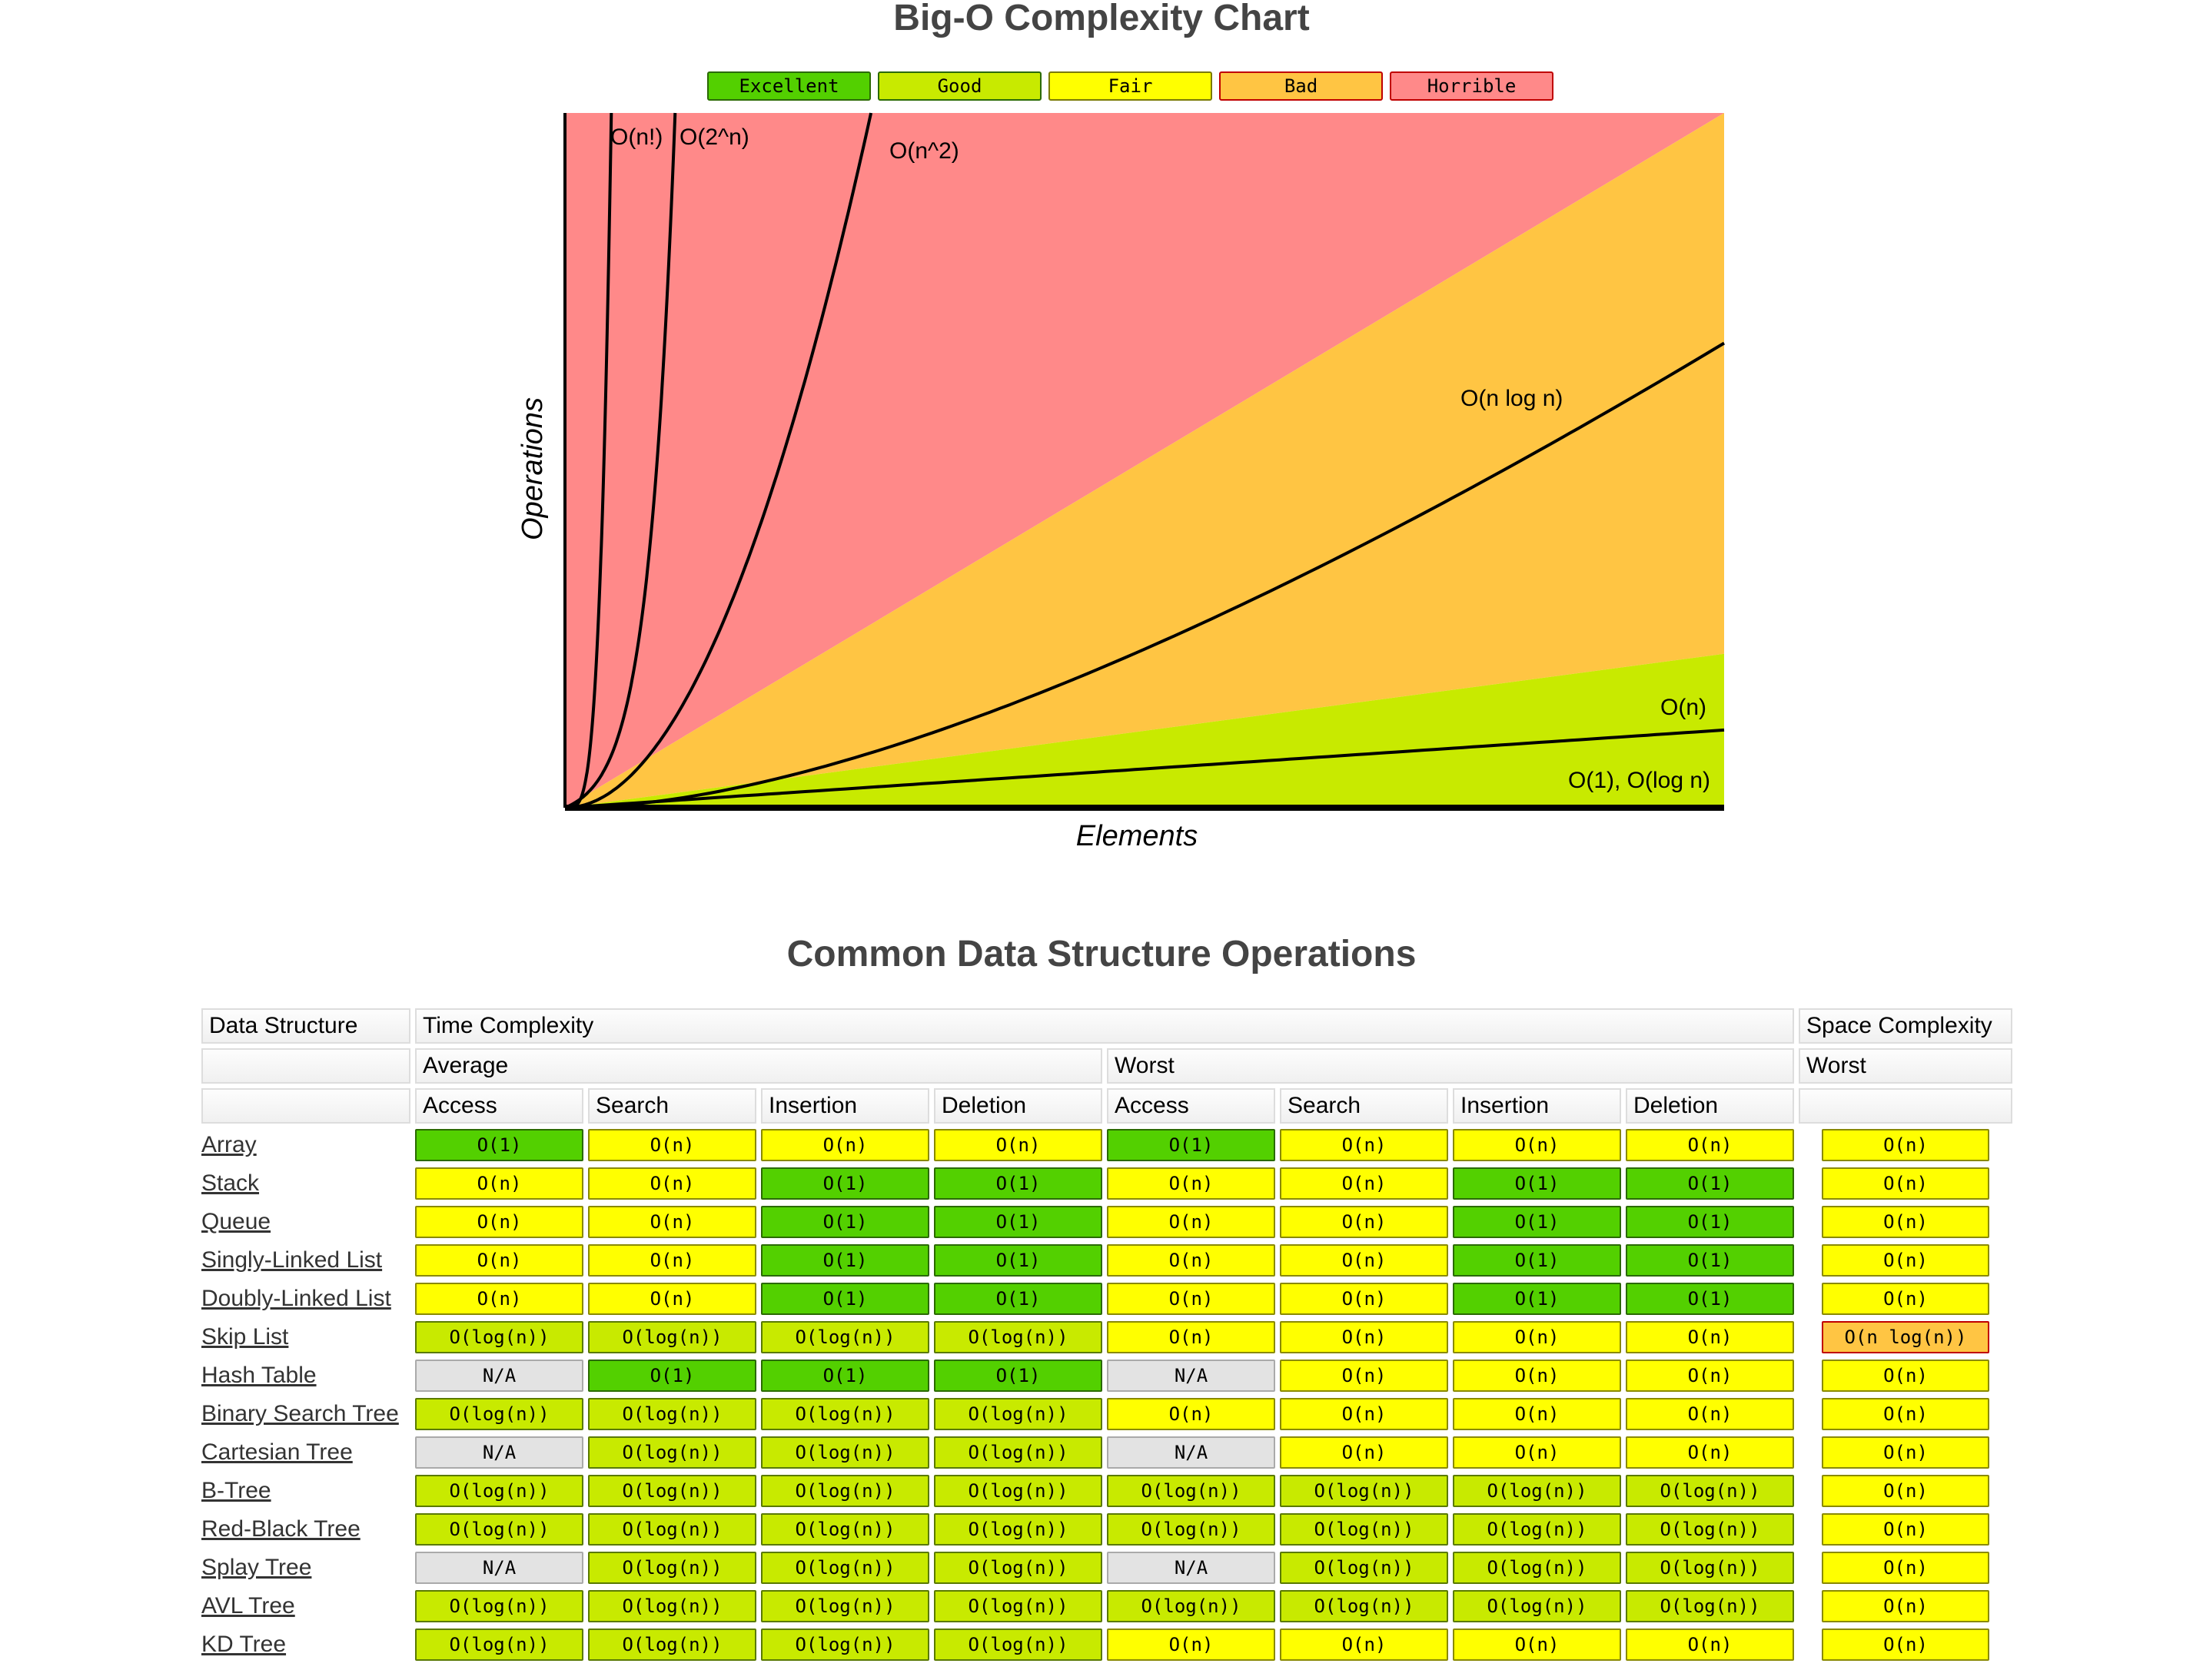  What do you see at coordinates (248, 1606) in the screenshot?
I see `data-structure-link: AVL Tree` at bounding box center [248, 1606].